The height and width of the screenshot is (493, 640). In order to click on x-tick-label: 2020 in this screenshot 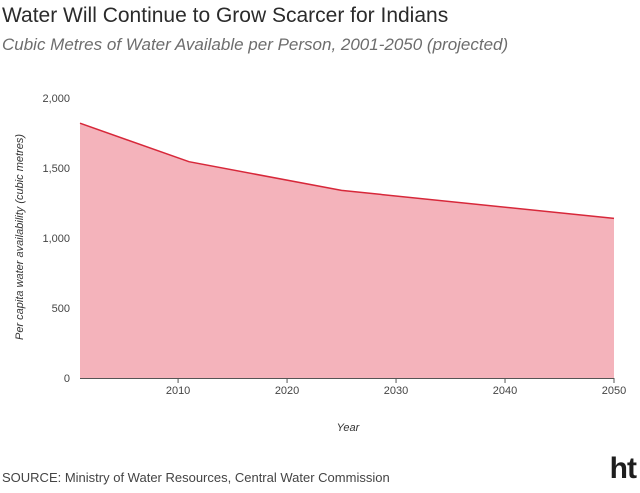, I will do `click(287, 391)`.